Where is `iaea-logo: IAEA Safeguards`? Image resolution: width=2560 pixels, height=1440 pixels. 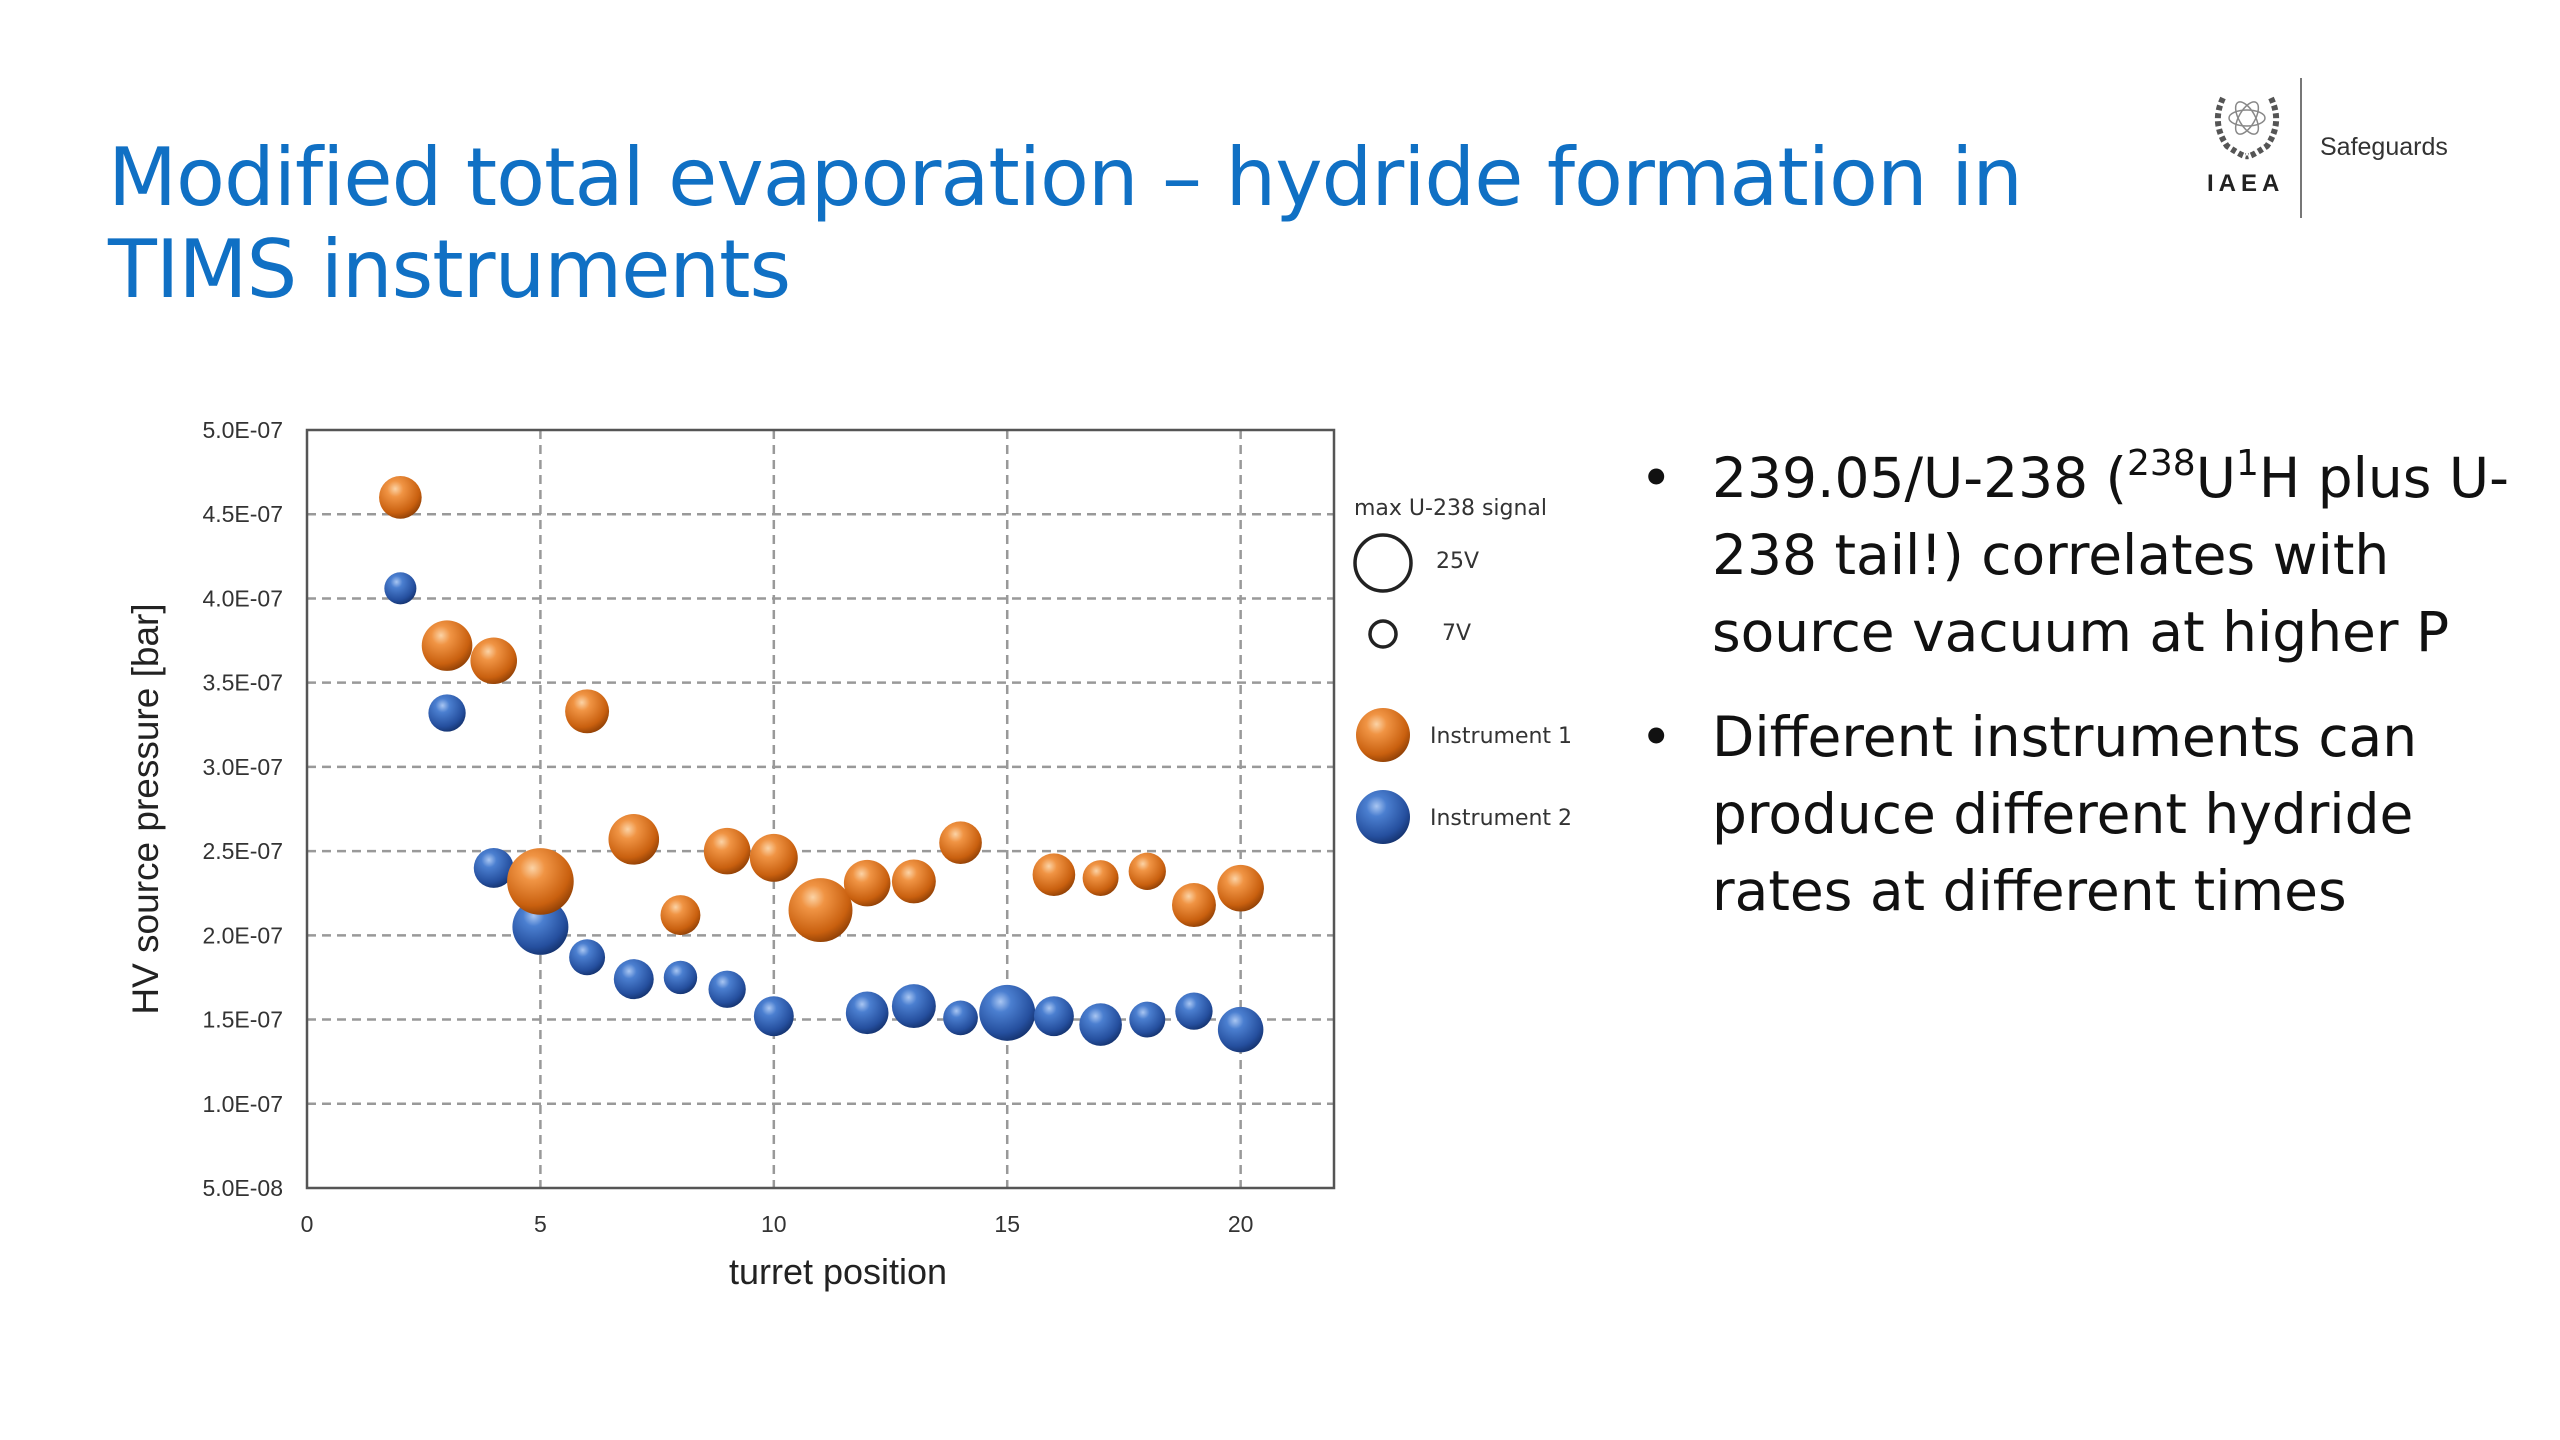
iaea-logo: IAEA Safeguards is located at coordinates (2355, 149).